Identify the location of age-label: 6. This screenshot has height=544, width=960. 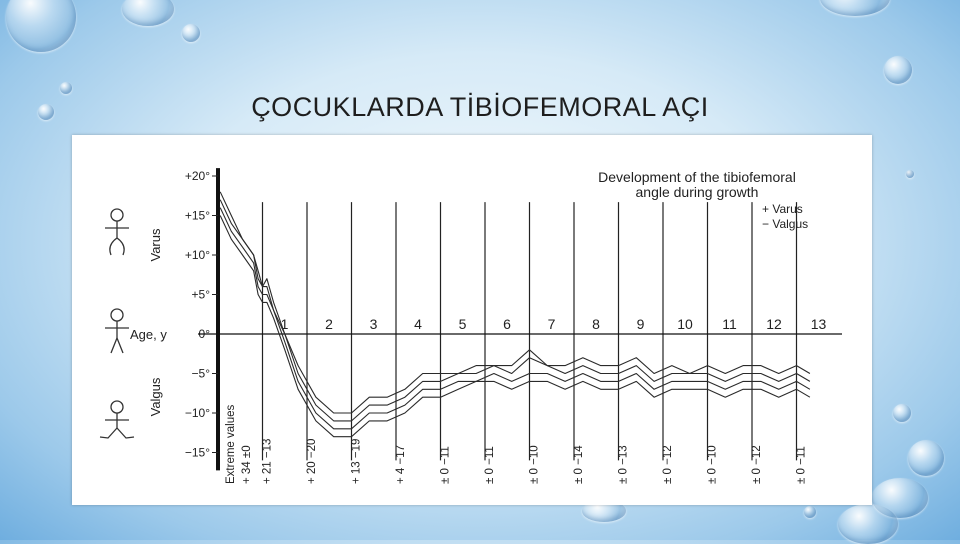
(507, 324).